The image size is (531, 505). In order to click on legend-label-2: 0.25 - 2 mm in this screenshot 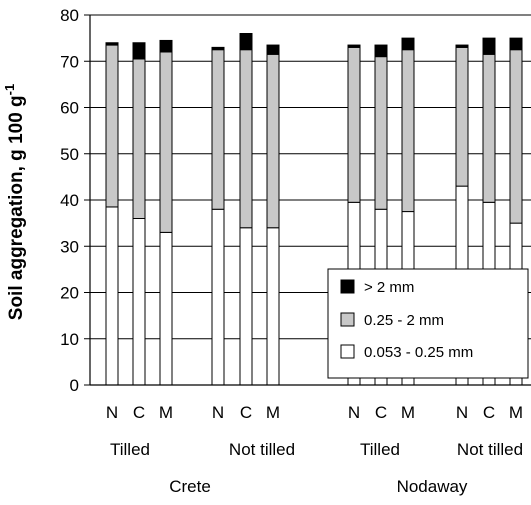, I will do `click(404, 320)`.